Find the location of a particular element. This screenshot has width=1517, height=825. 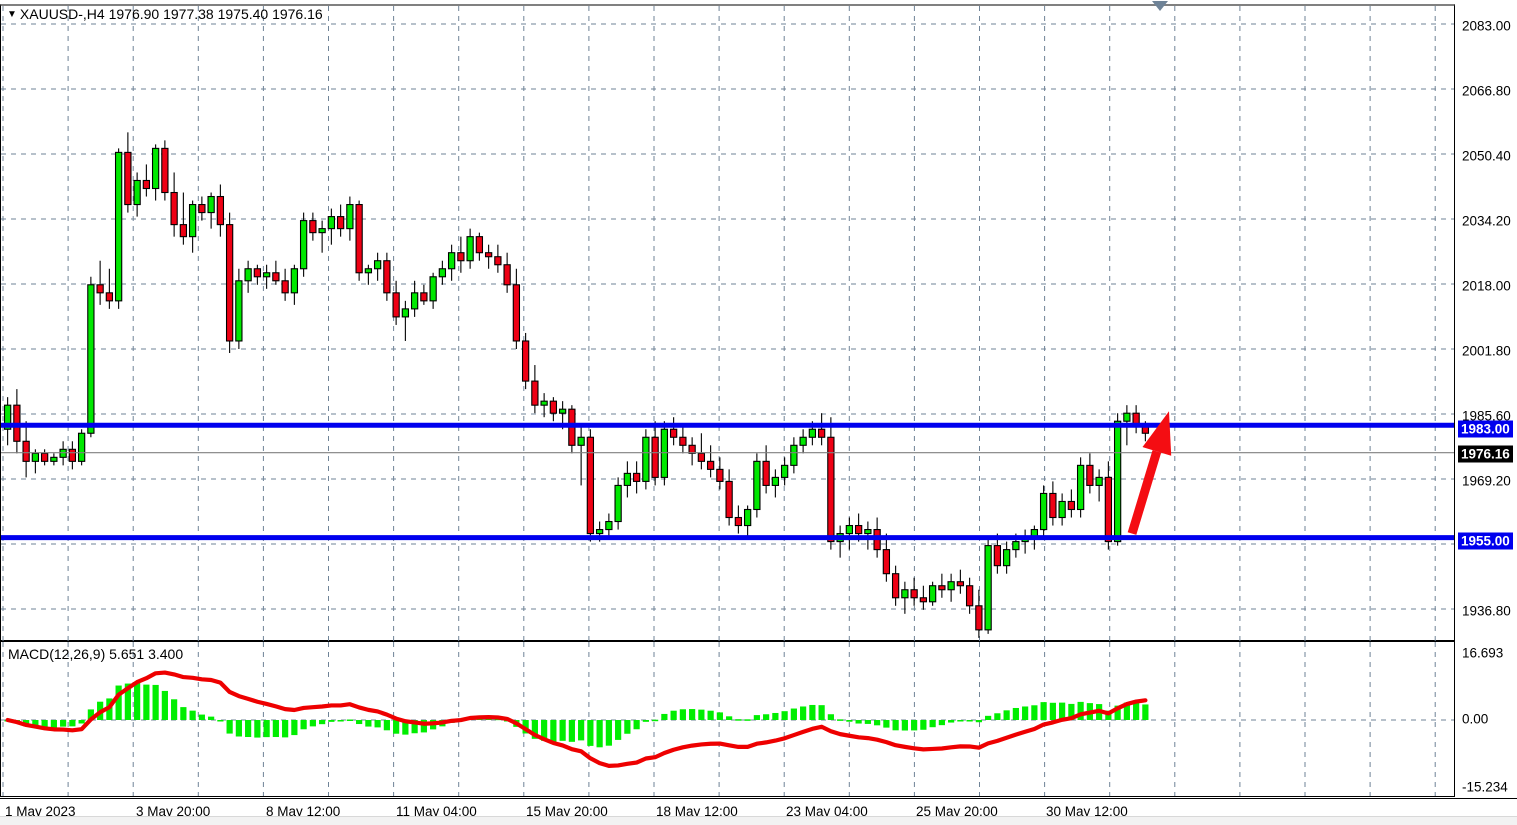

price-axis-label: 2034.20 is located at coordinates (1486, 221).